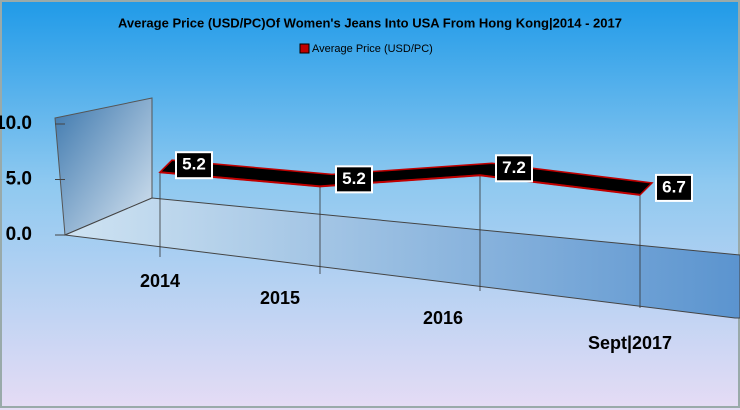  I want to click on y-tick-label: 10.0, so click(16, 123).